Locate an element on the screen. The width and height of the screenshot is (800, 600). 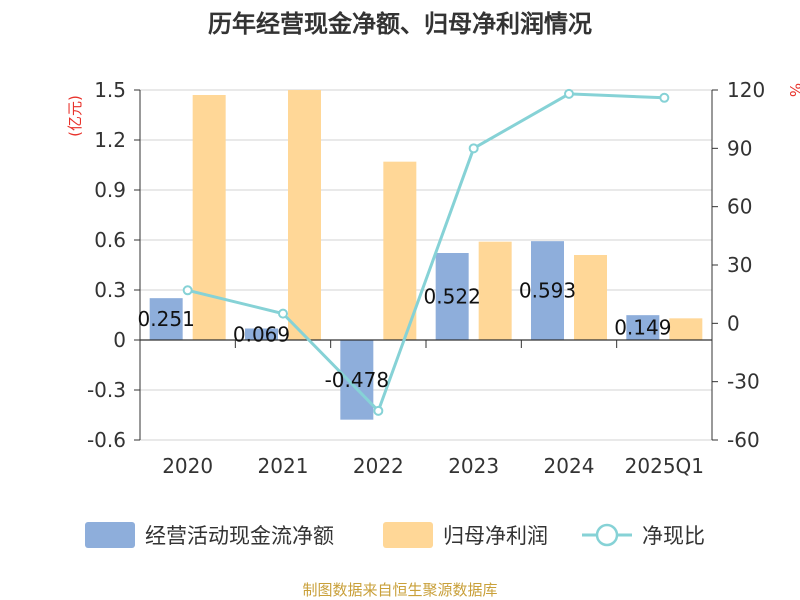
bar-cashflow-2024 is located at coordinates (547, 290).